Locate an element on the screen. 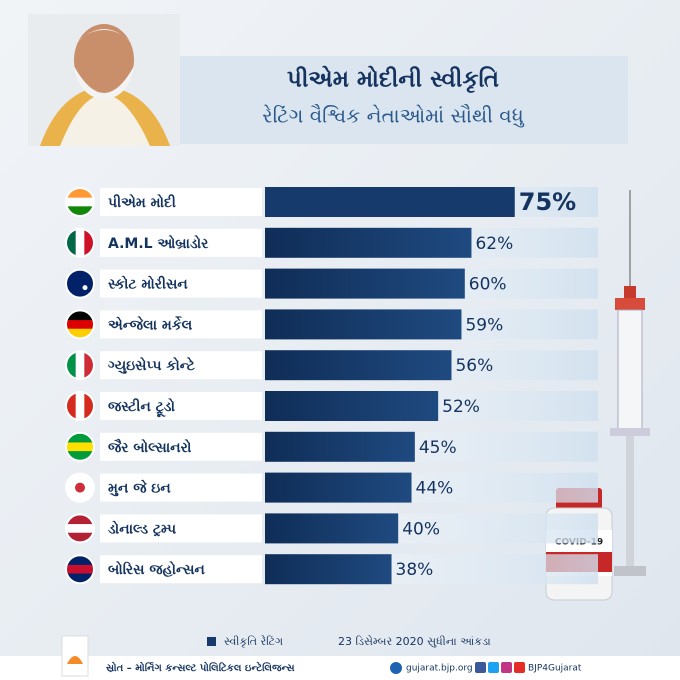  value-label: 56% is located at coordinates (474, 366).